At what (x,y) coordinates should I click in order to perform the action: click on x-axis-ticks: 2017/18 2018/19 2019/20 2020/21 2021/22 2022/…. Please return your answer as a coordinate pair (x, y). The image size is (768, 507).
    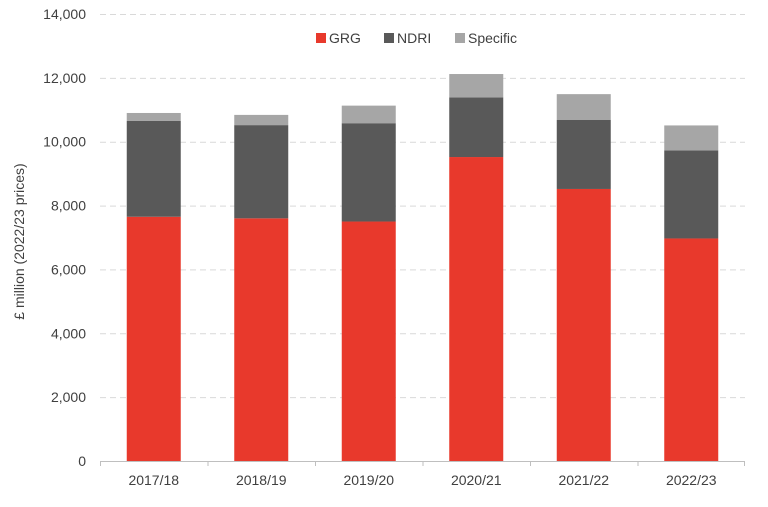
    Looking at the image, I should click on (422, 474).